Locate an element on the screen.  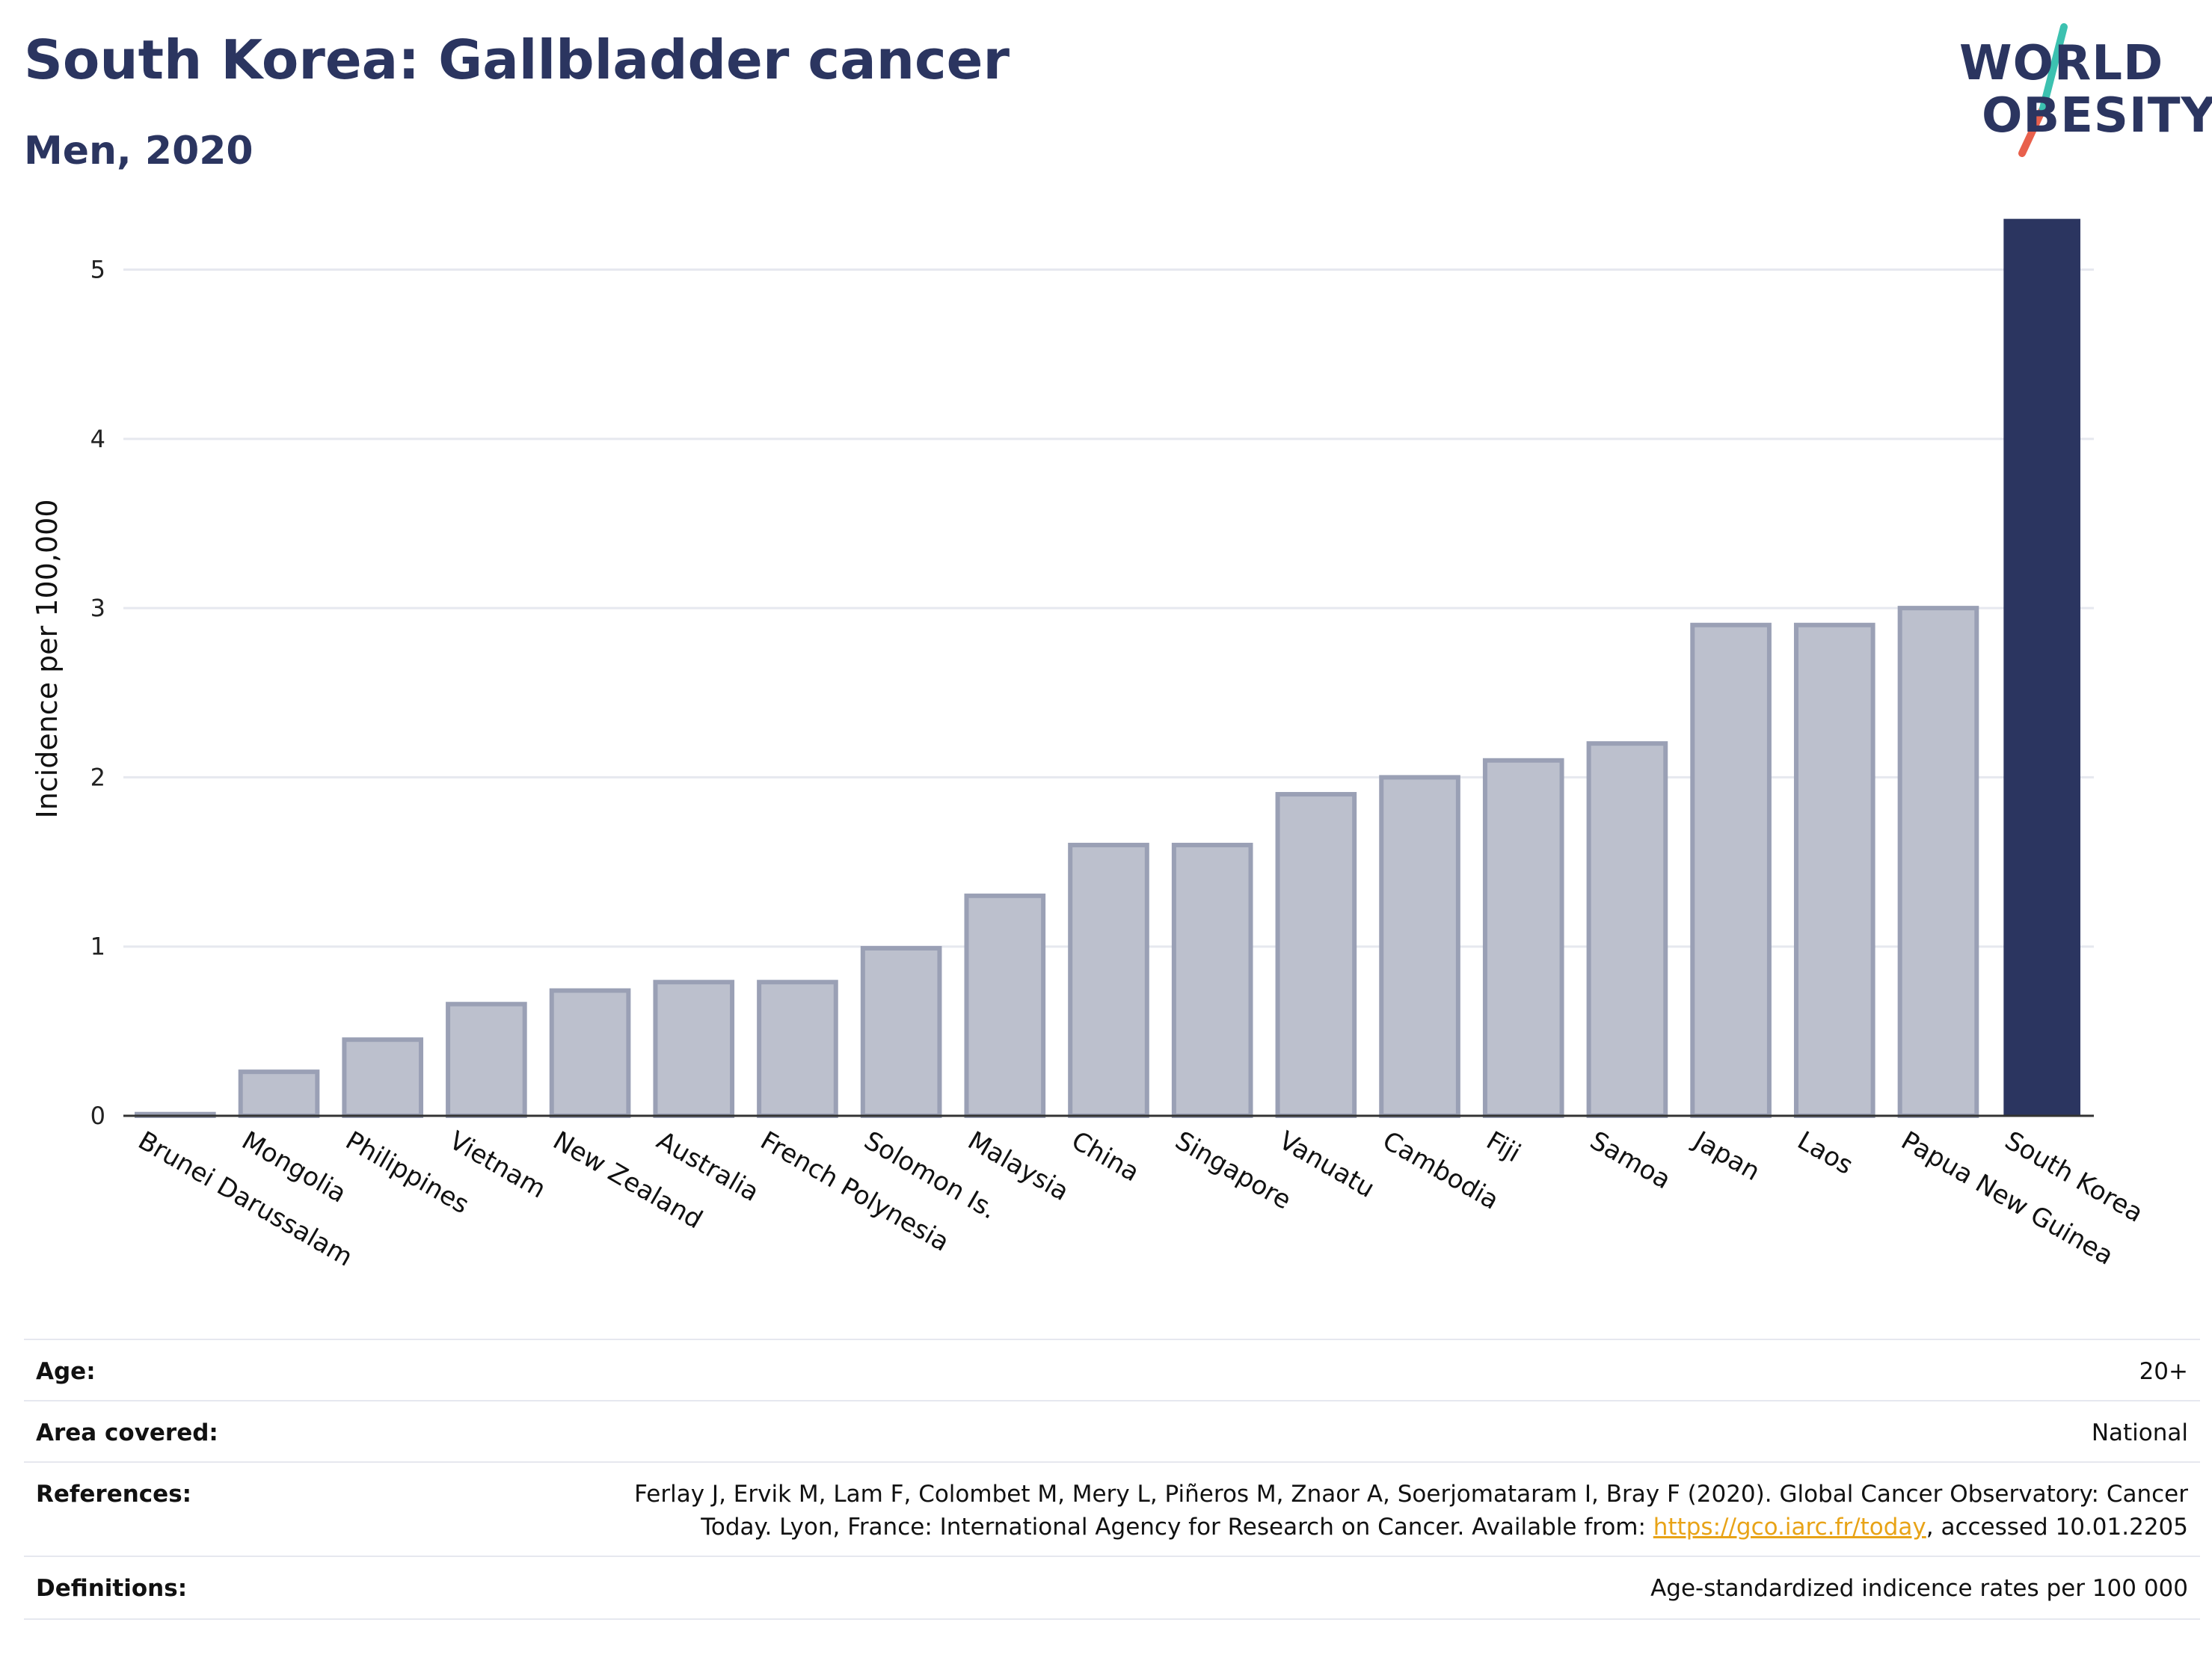
meta-bottom-divider is located at coordinates (1112, 1619).